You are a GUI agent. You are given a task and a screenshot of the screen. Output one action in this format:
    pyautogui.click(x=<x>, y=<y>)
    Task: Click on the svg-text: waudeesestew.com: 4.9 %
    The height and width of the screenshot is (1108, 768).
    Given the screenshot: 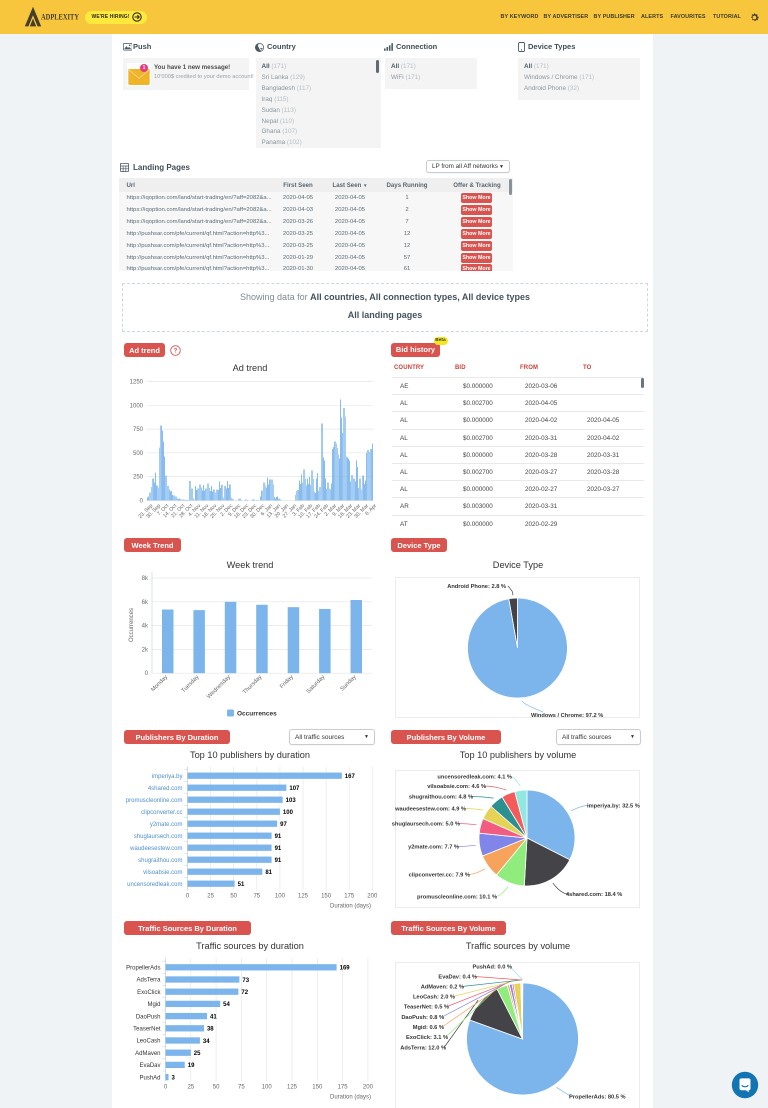 What is the action you would take?
    pyautogui.click(x=430, y=810)
    